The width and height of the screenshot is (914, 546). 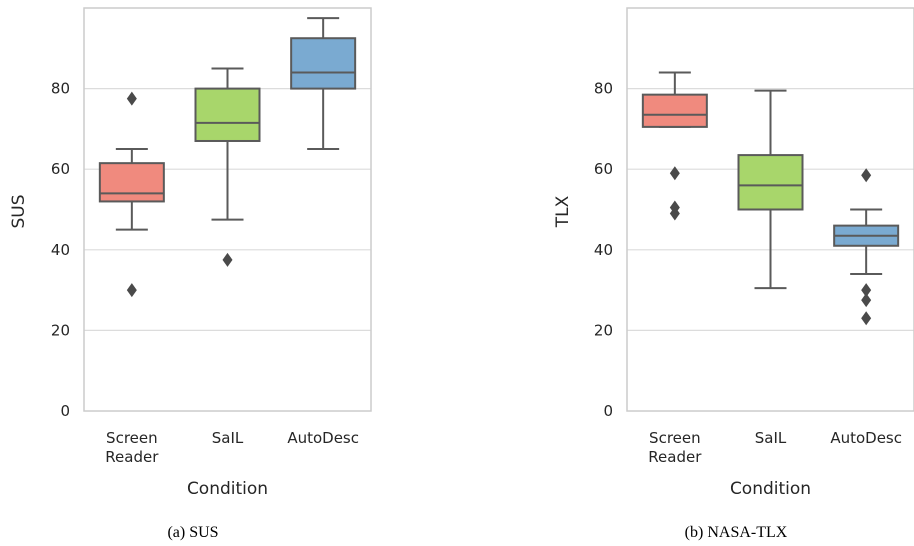 I want to click on panel-caption: (b) NASA-TLX, so click(x=736, y=532).